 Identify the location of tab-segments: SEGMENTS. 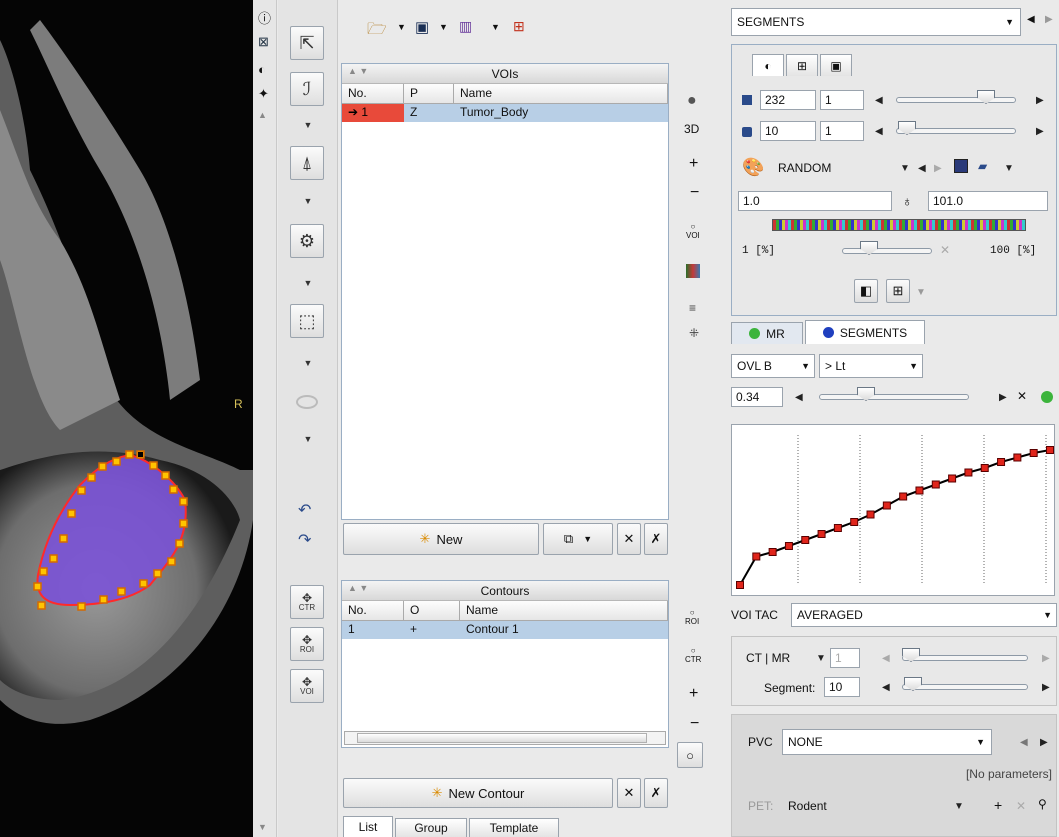
(865, 332).